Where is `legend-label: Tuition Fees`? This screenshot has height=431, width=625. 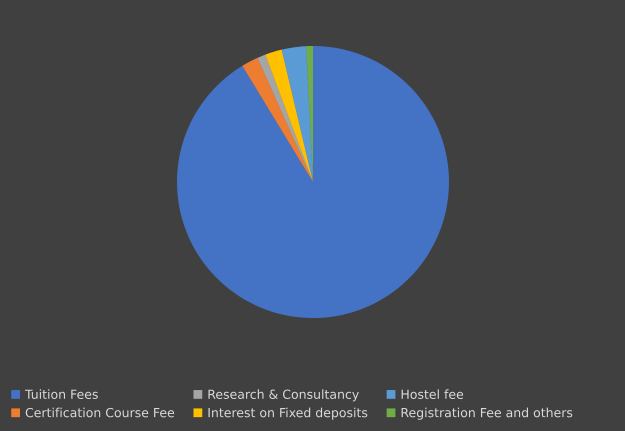
legend-label: Tuition Fees is located at coordinates (61, 394).